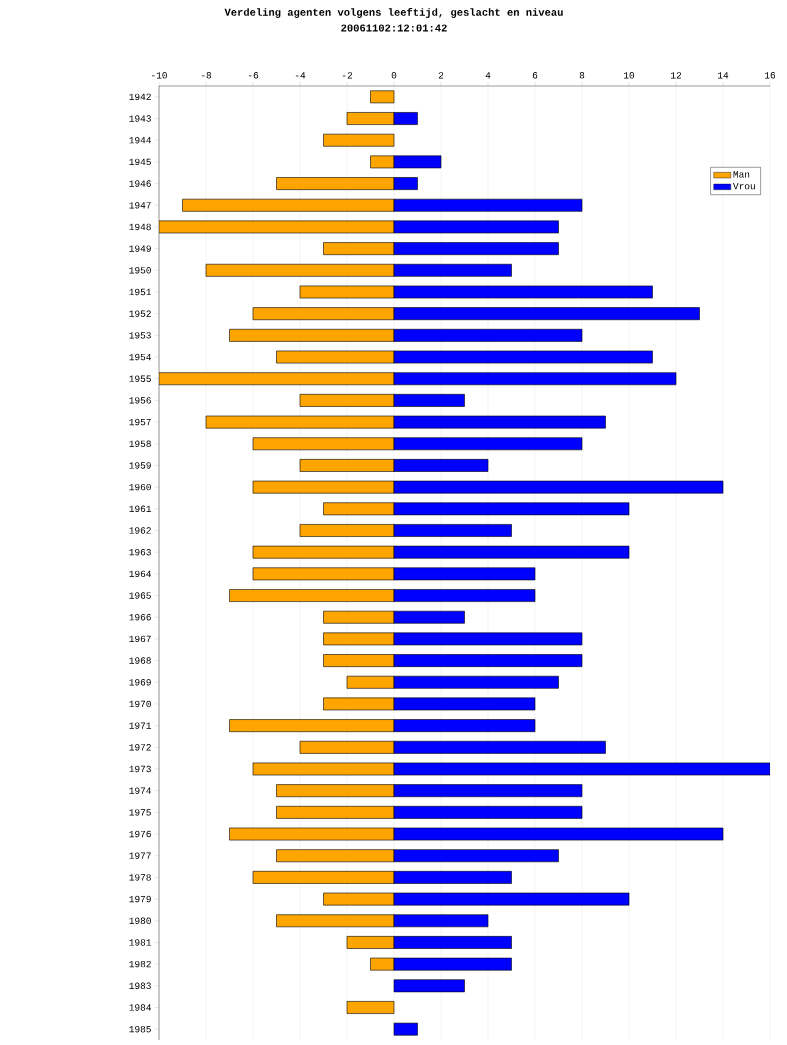 This screenshot has width=787, height=1045. What do you see at coordinates (743, 186) in the screenshot?
I see `legend-label: Vrou` at bounding box center [743, 186].